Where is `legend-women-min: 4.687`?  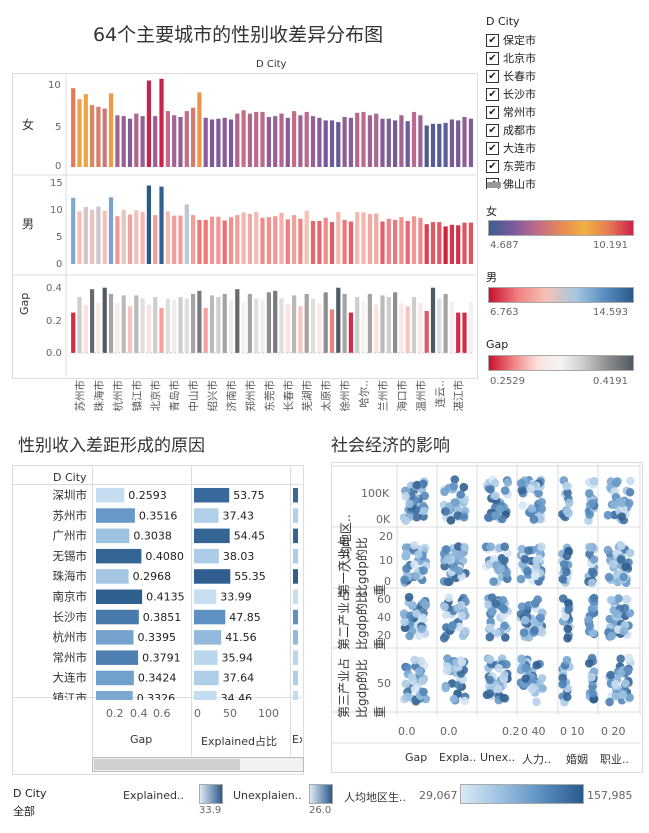 legend-women-min: 4.687 is located at coordinates (504, 245).